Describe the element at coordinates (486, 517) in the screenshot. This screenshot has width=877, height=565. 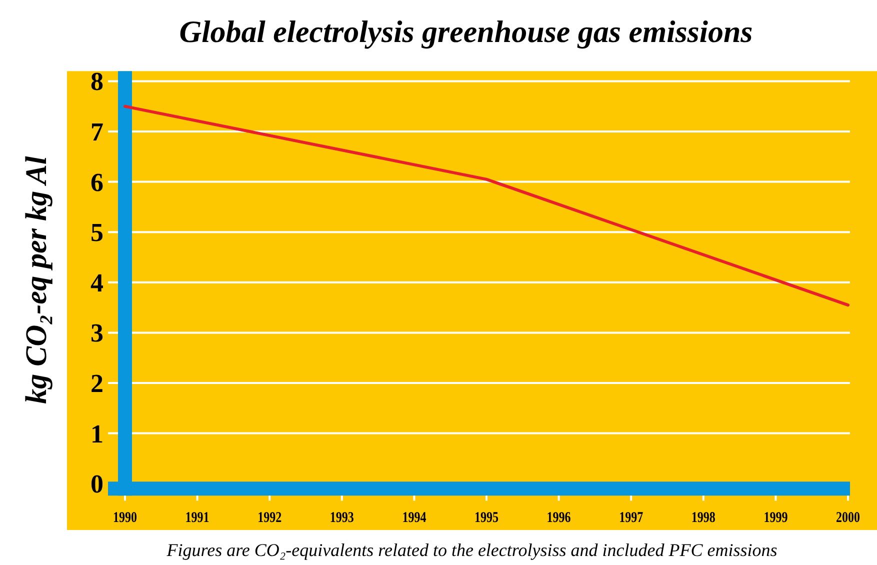
I see `x-tick-label: 1995` at that location.